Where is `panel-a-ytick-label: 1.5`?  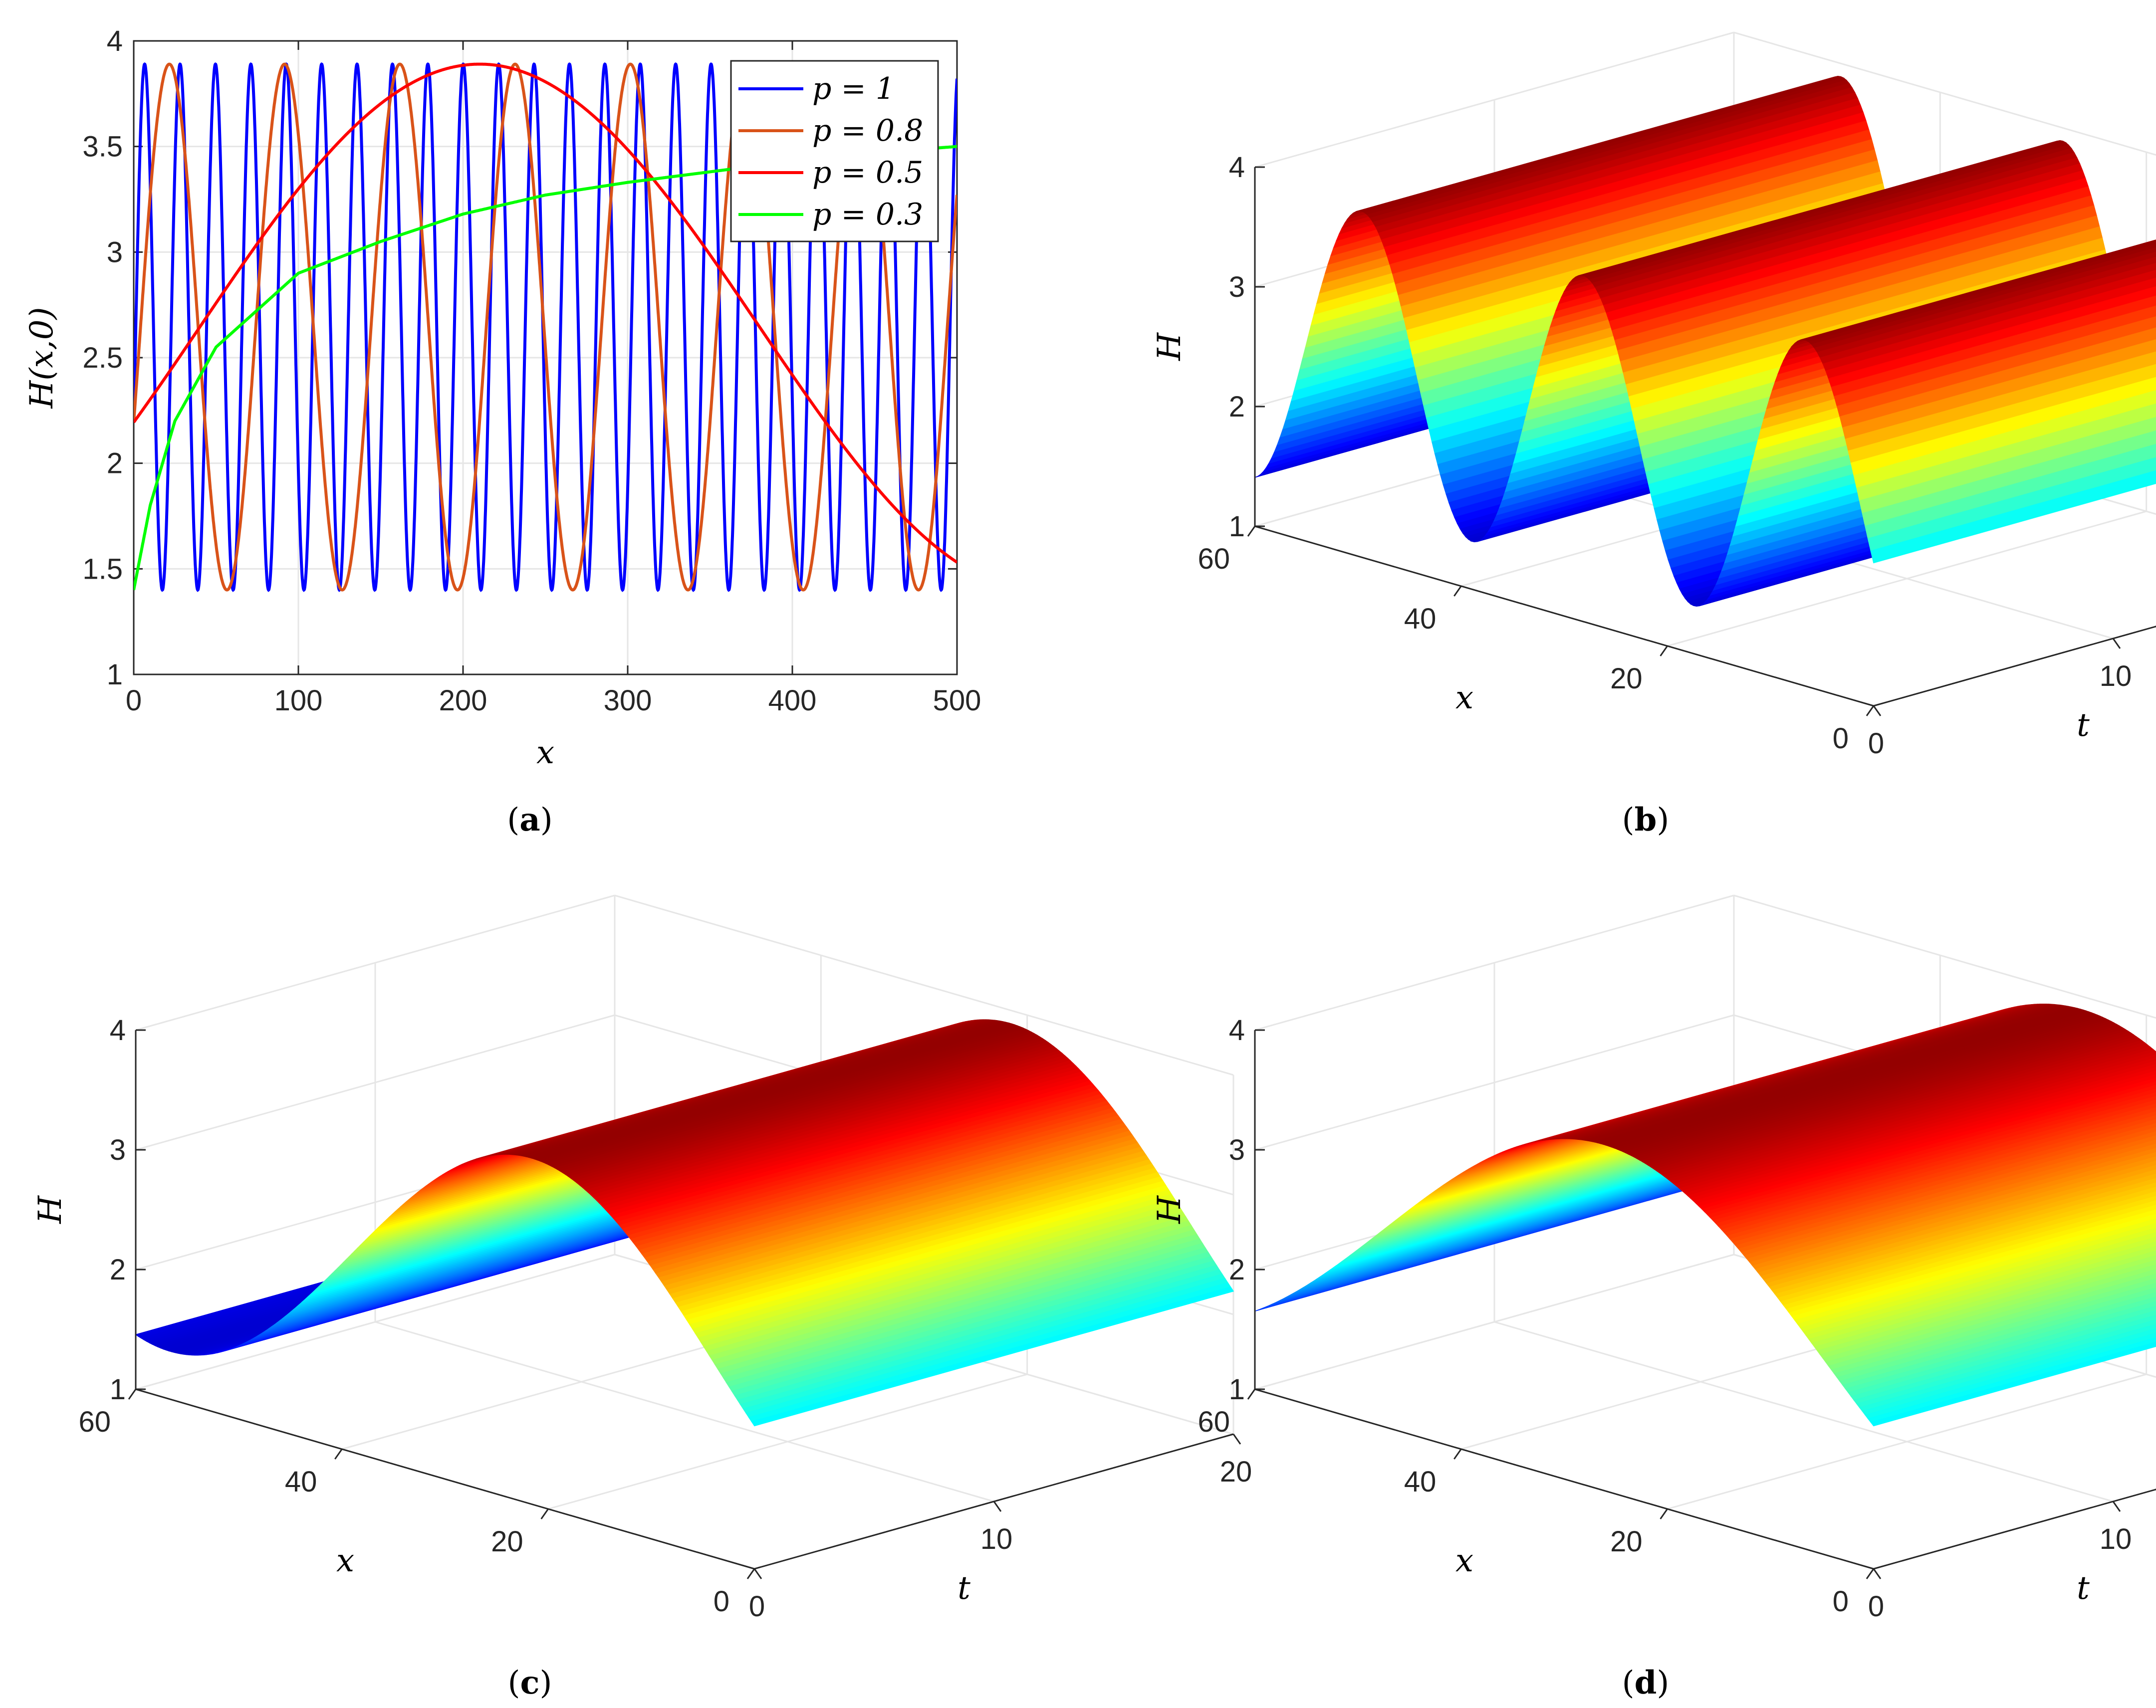 panel-a-ytick-label: 1.5 is located at coordinates (102, 569).